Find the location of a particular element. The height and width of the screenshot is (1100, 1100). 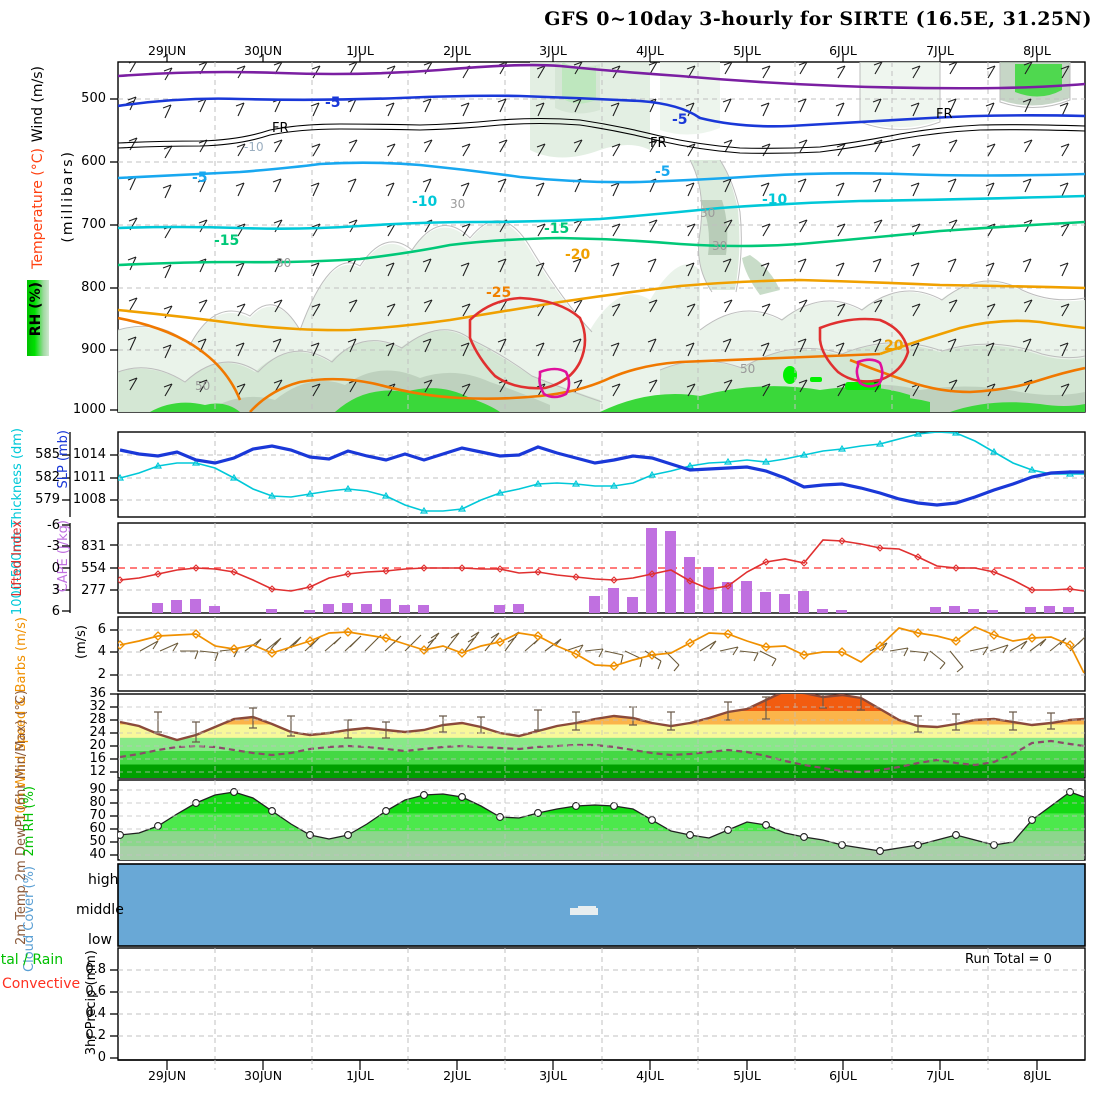

temp2m-tick: 20 is located at coordinates (97, 745).